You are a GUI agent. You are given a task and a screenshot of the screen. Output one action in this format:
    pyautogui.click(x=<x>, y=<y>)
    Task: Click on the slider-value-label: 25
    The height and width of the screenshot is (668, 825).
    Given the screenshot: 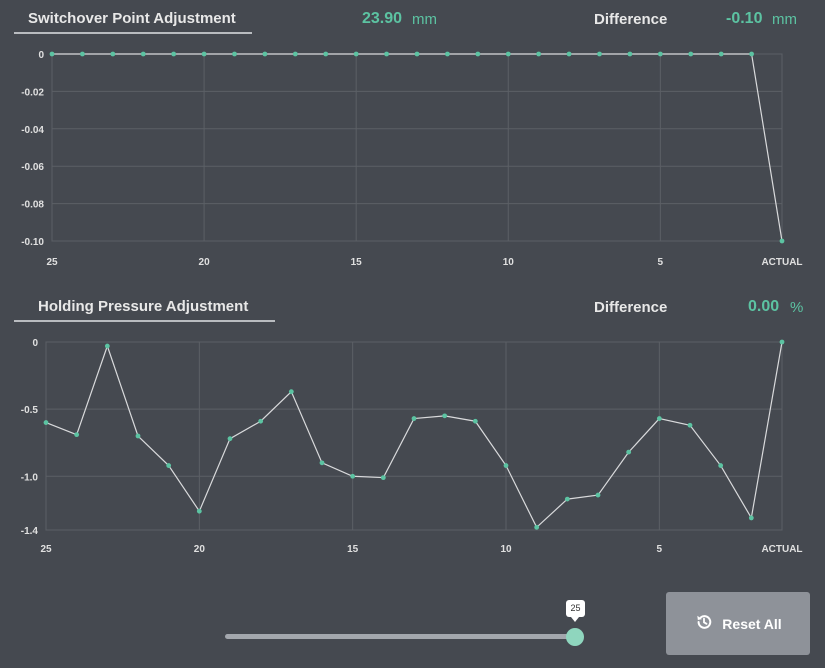 What is the action you would take?
    pyautogui.click(x=575, y=608)
    